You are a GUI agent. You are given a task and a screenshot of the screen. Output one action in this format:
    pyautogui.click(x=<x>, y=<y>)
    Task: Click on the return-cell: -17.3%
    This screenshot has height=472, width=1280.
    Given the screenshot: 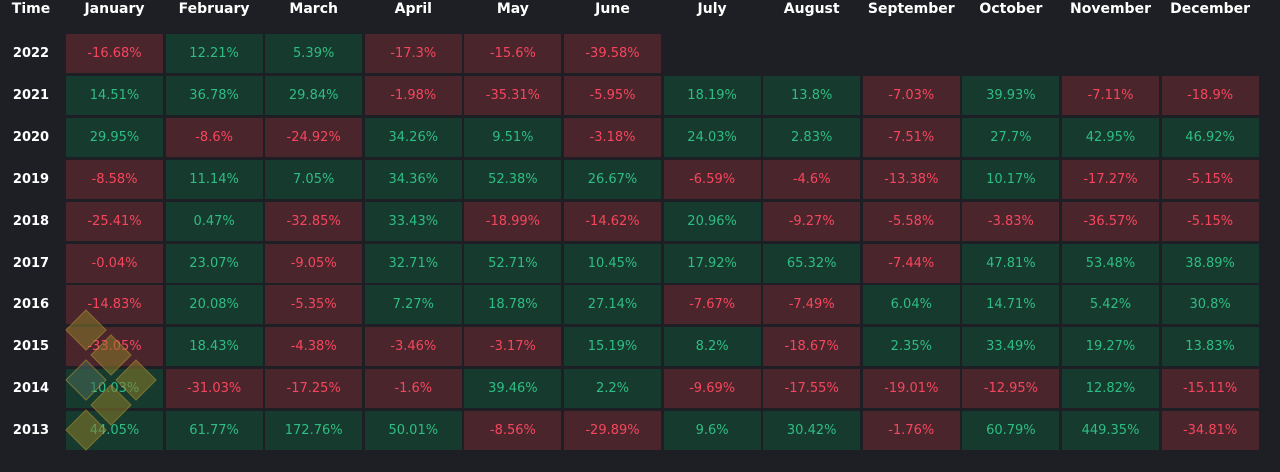 What is the action you would take?
    pyautogui.click(x=413, y=53)
    